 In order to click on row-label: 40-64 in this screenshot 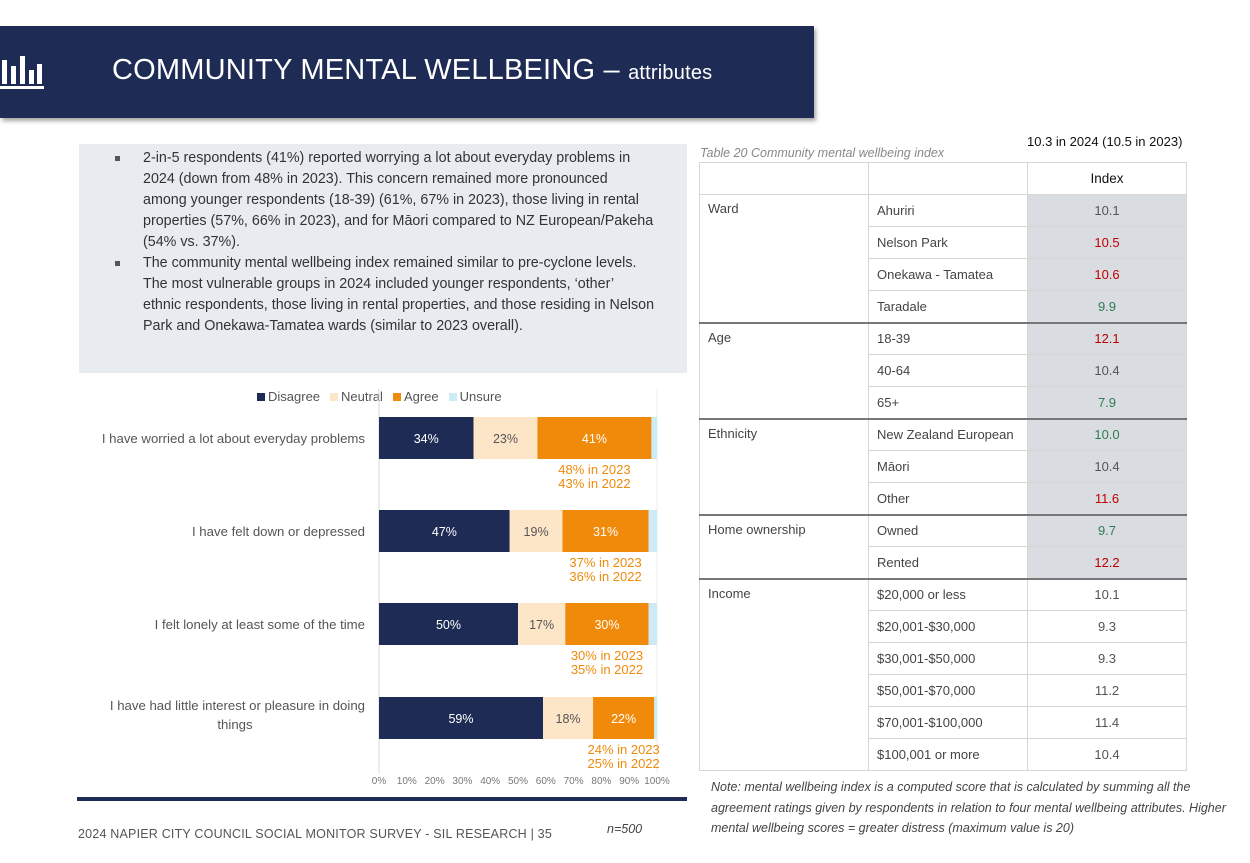, I will do `click(948, 370)`.